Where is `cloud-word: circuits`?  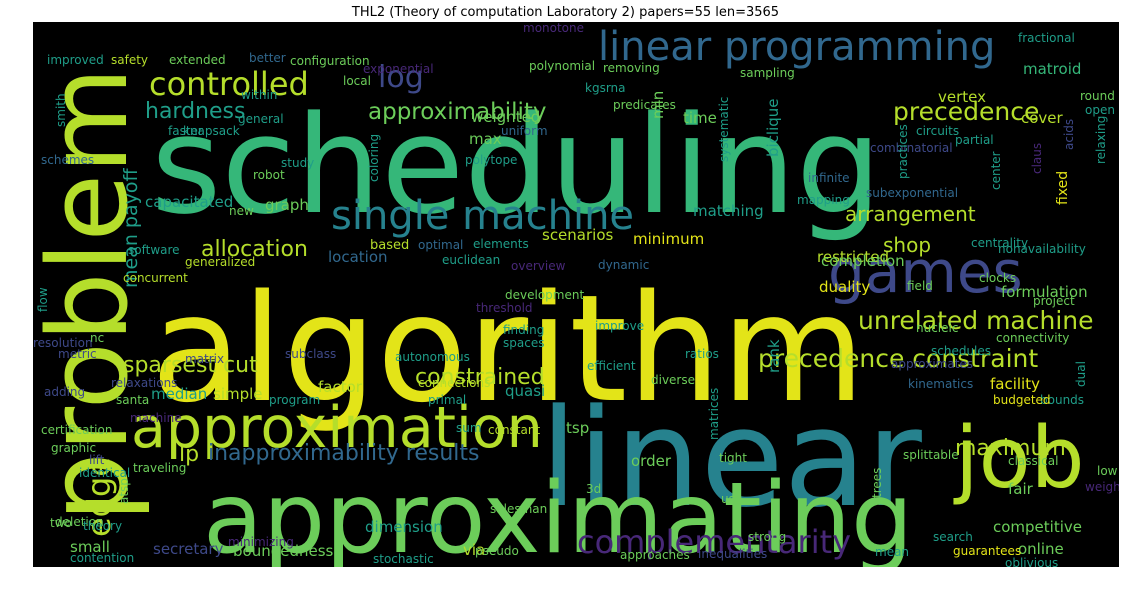
cloud-word: circuits is located at coordinates (937, 131).